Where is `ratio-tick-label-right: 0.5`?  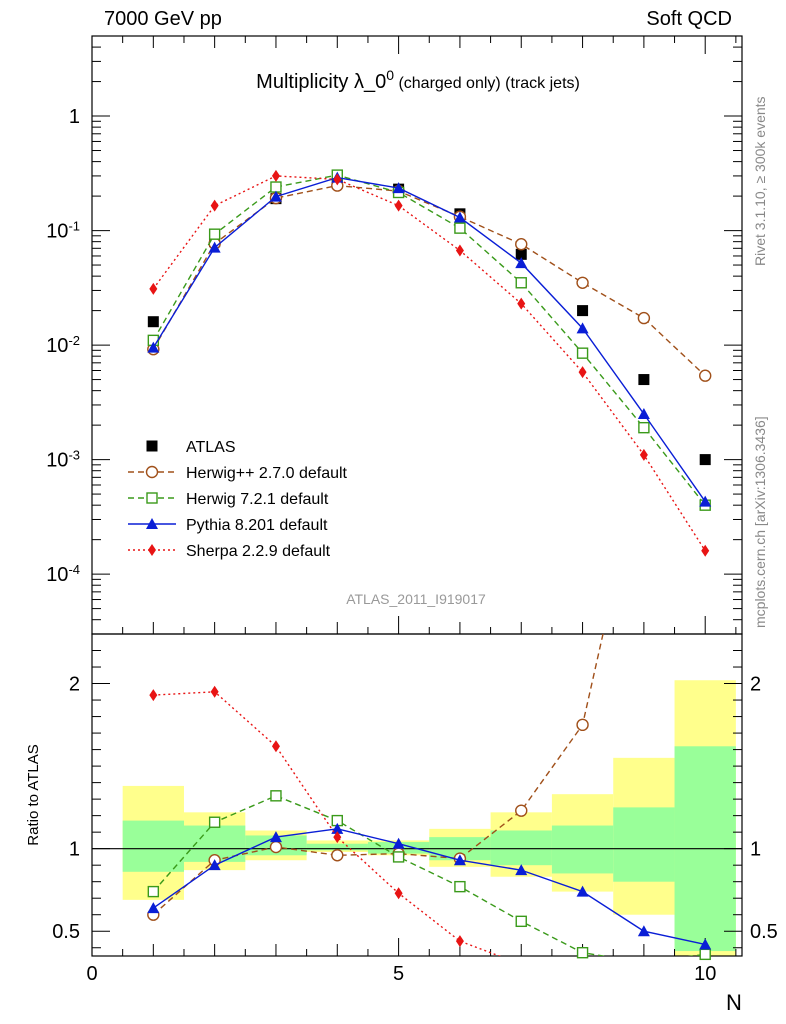
ratio-tick-label-right: 0.5 is located at coordinates (764, 932).